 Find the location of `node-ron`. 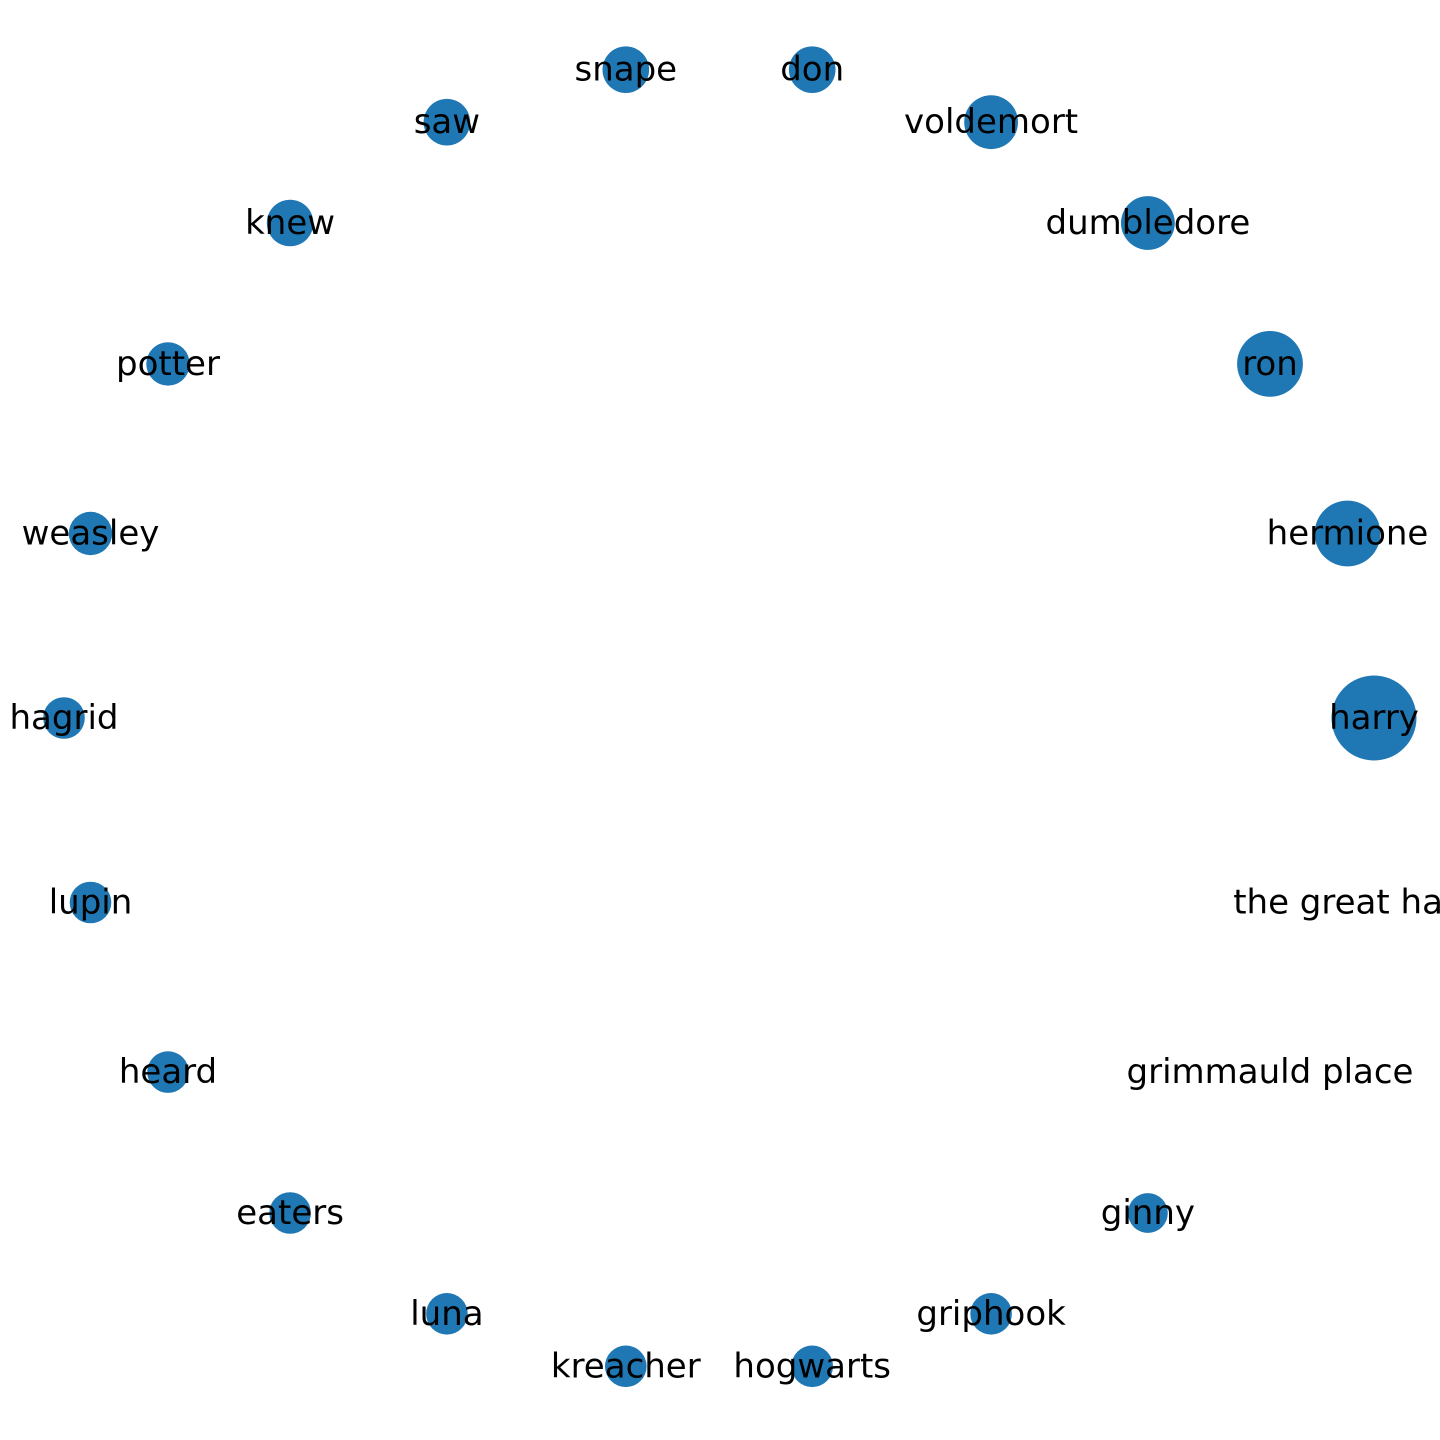

node-ron is located at coordinates (1270, 364).